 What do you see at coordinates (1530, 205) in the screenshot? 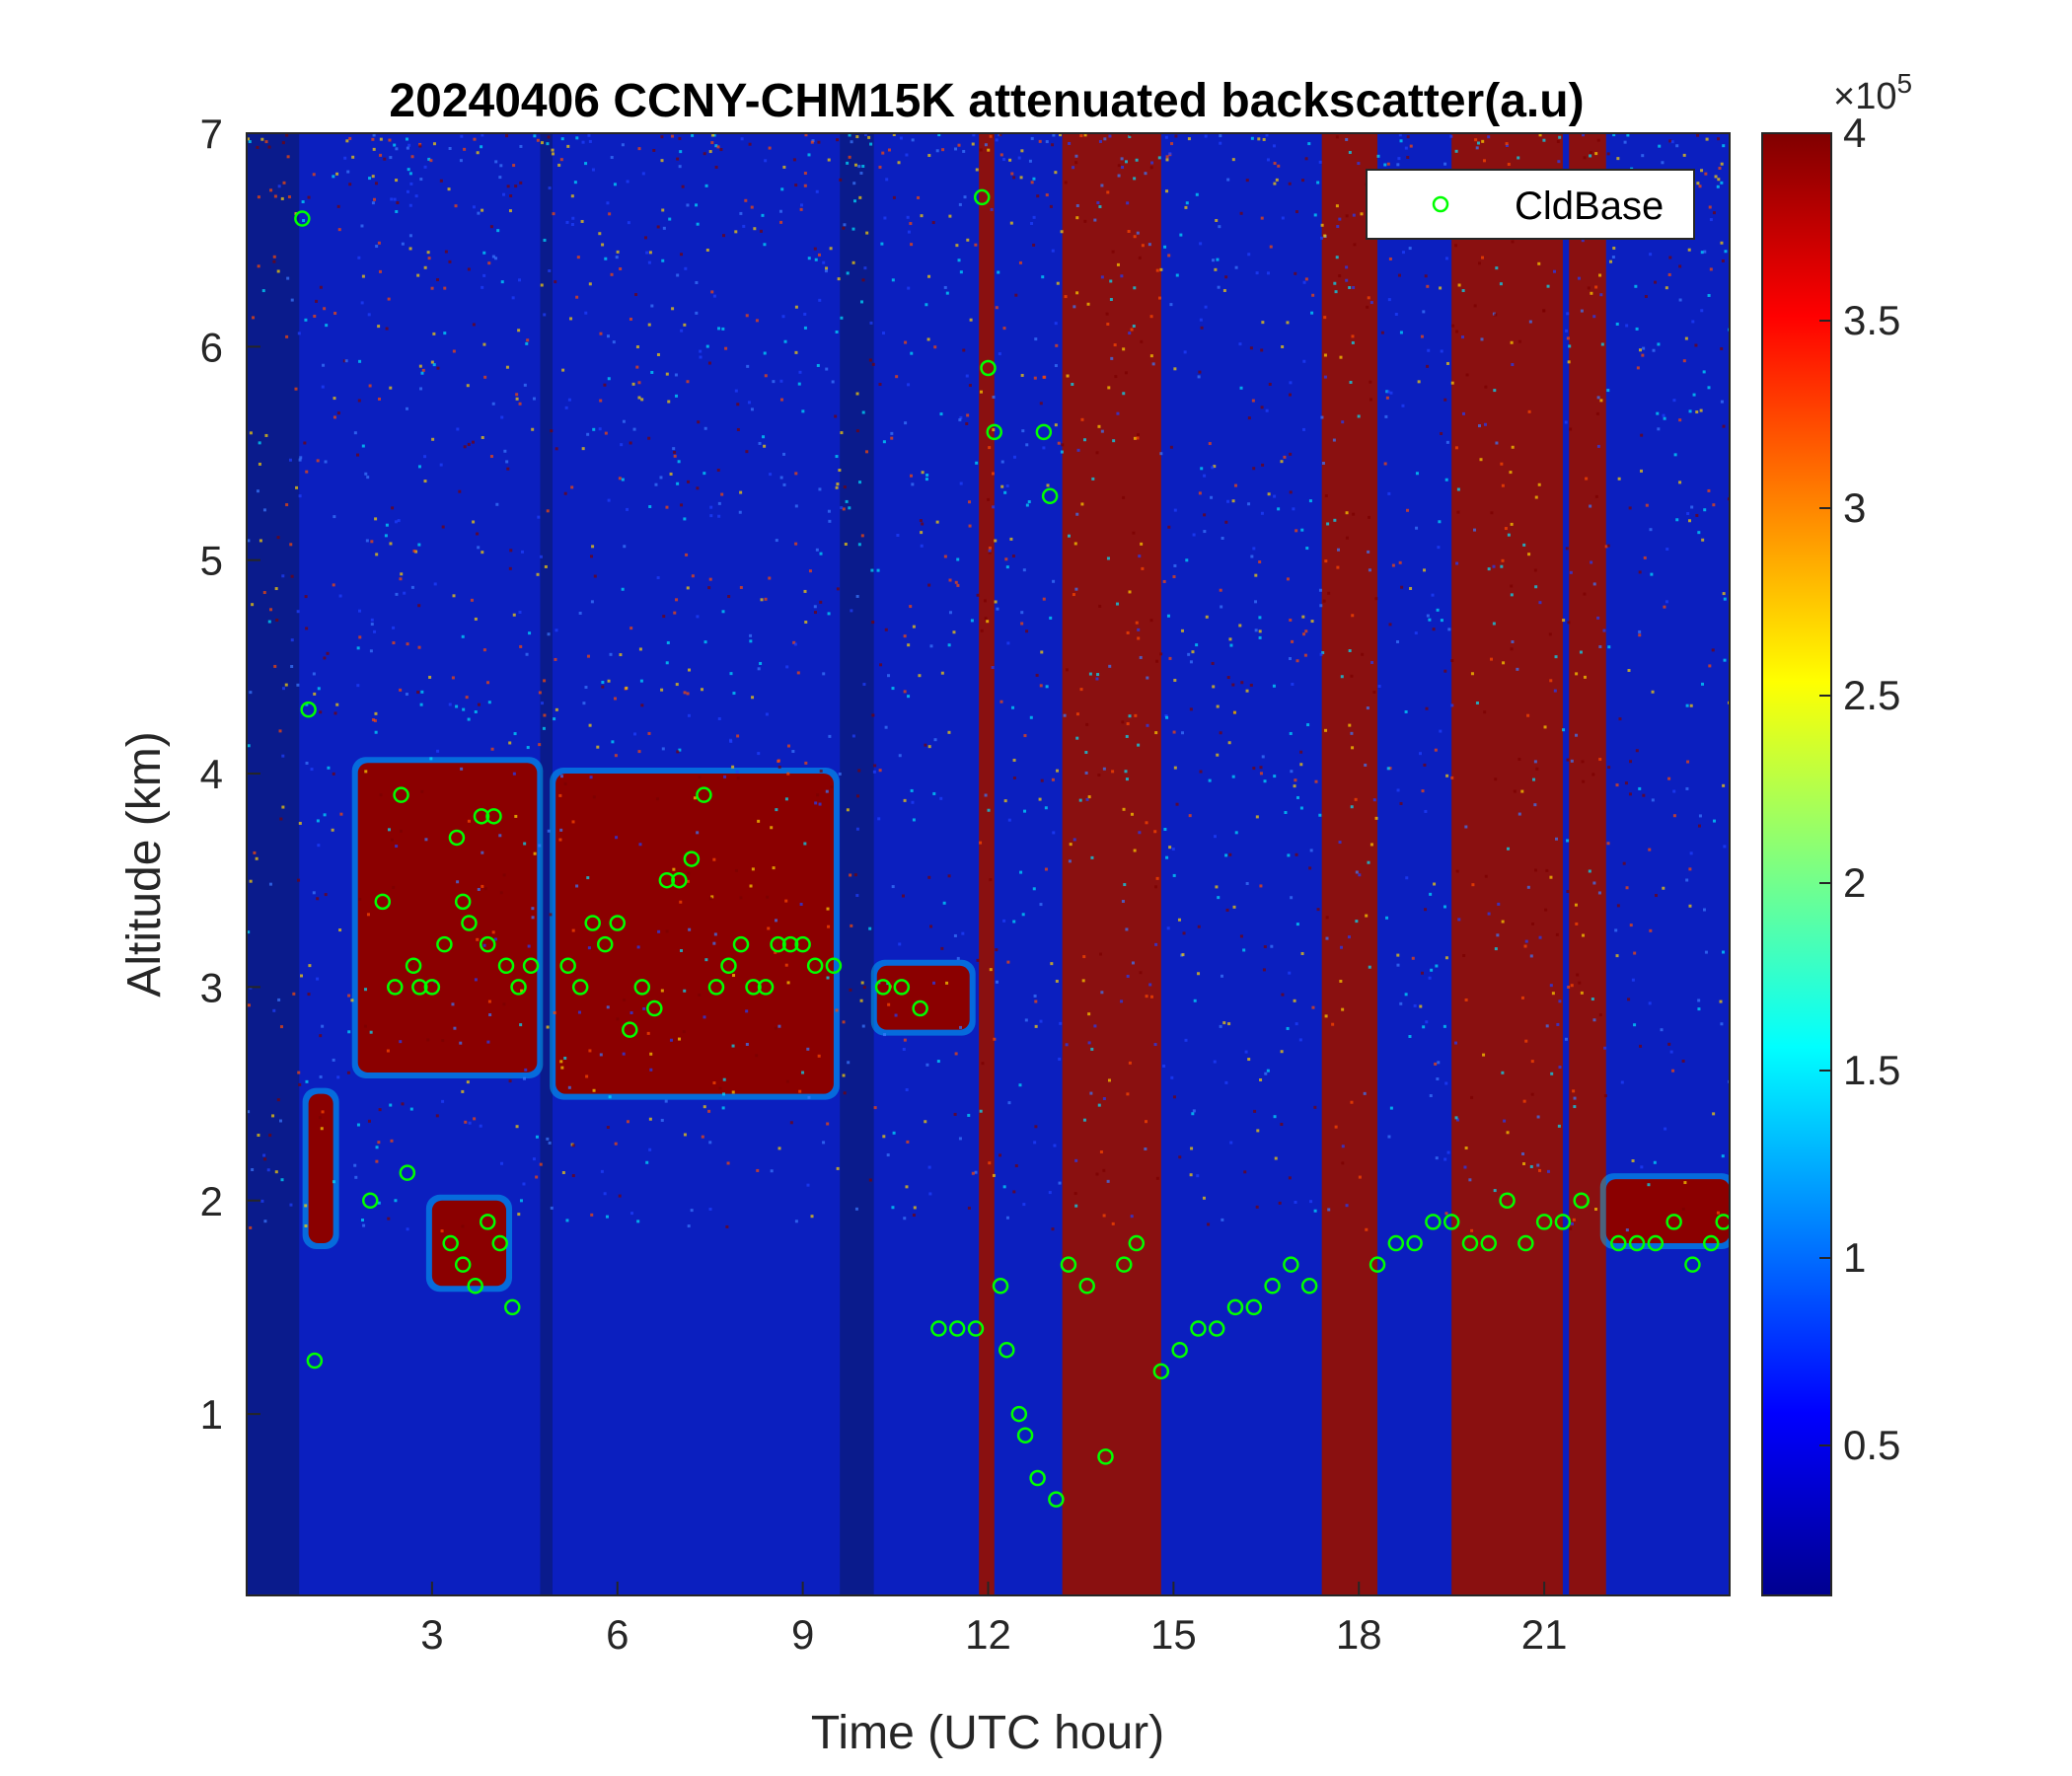
I see `legend-box: CldBase` at bounding box center [1530, 205].